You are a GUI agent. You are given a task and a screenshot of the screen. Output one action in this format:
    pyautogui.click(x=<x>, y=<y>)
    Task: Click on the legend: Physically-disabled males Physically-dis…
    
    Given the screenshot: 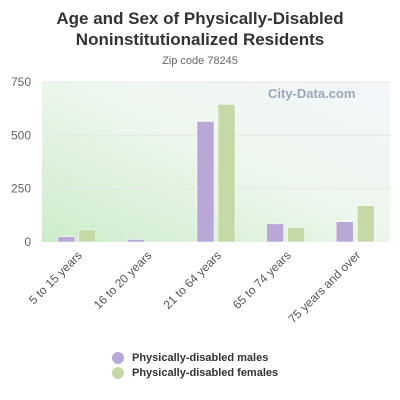 What is the action you would take?
    pyautogui.click(x=195, y=365)
    